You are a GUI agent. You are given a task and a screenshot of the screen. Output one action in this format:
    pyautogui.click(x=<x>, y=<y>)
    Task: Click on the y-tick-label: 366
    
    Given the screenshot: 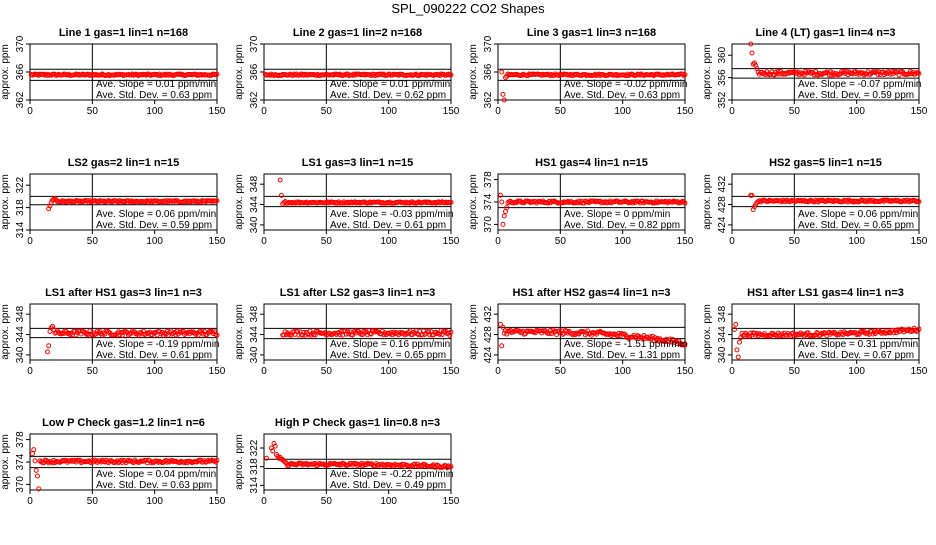 What is the action you would take?
    pyautogui.click(x=254, y=71)
    